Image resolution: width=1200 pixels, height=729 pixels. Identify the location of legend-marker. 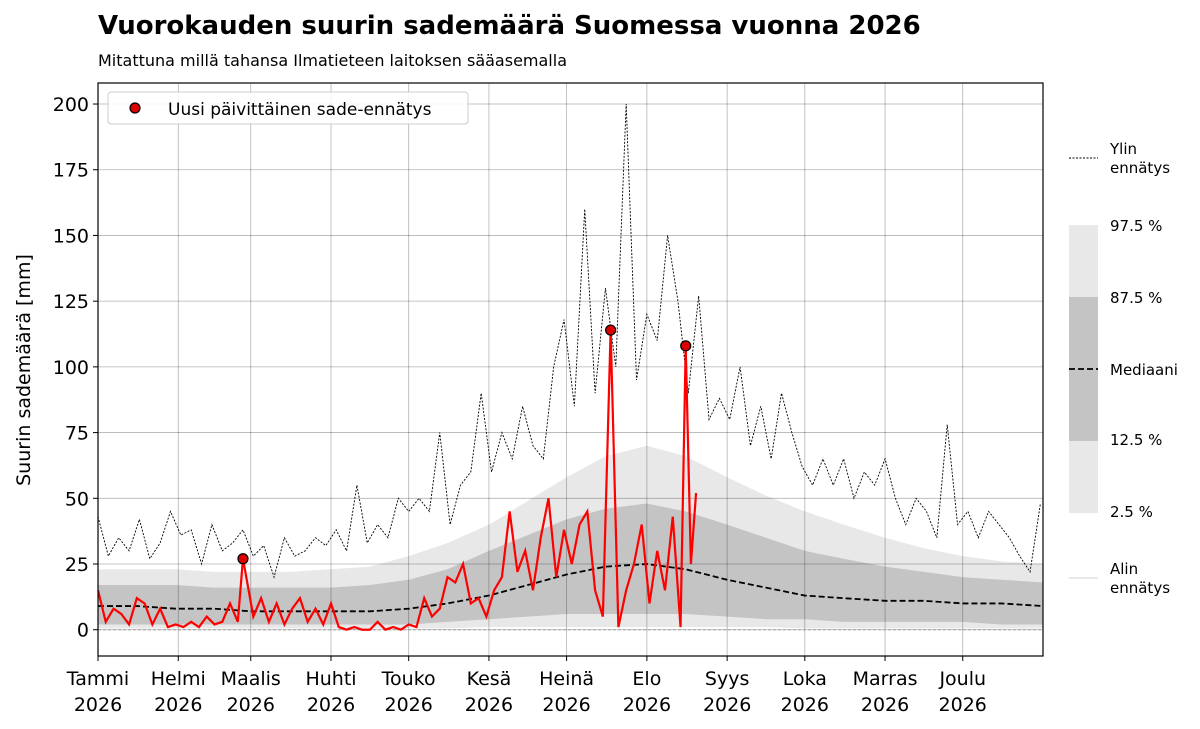
(135, 108).